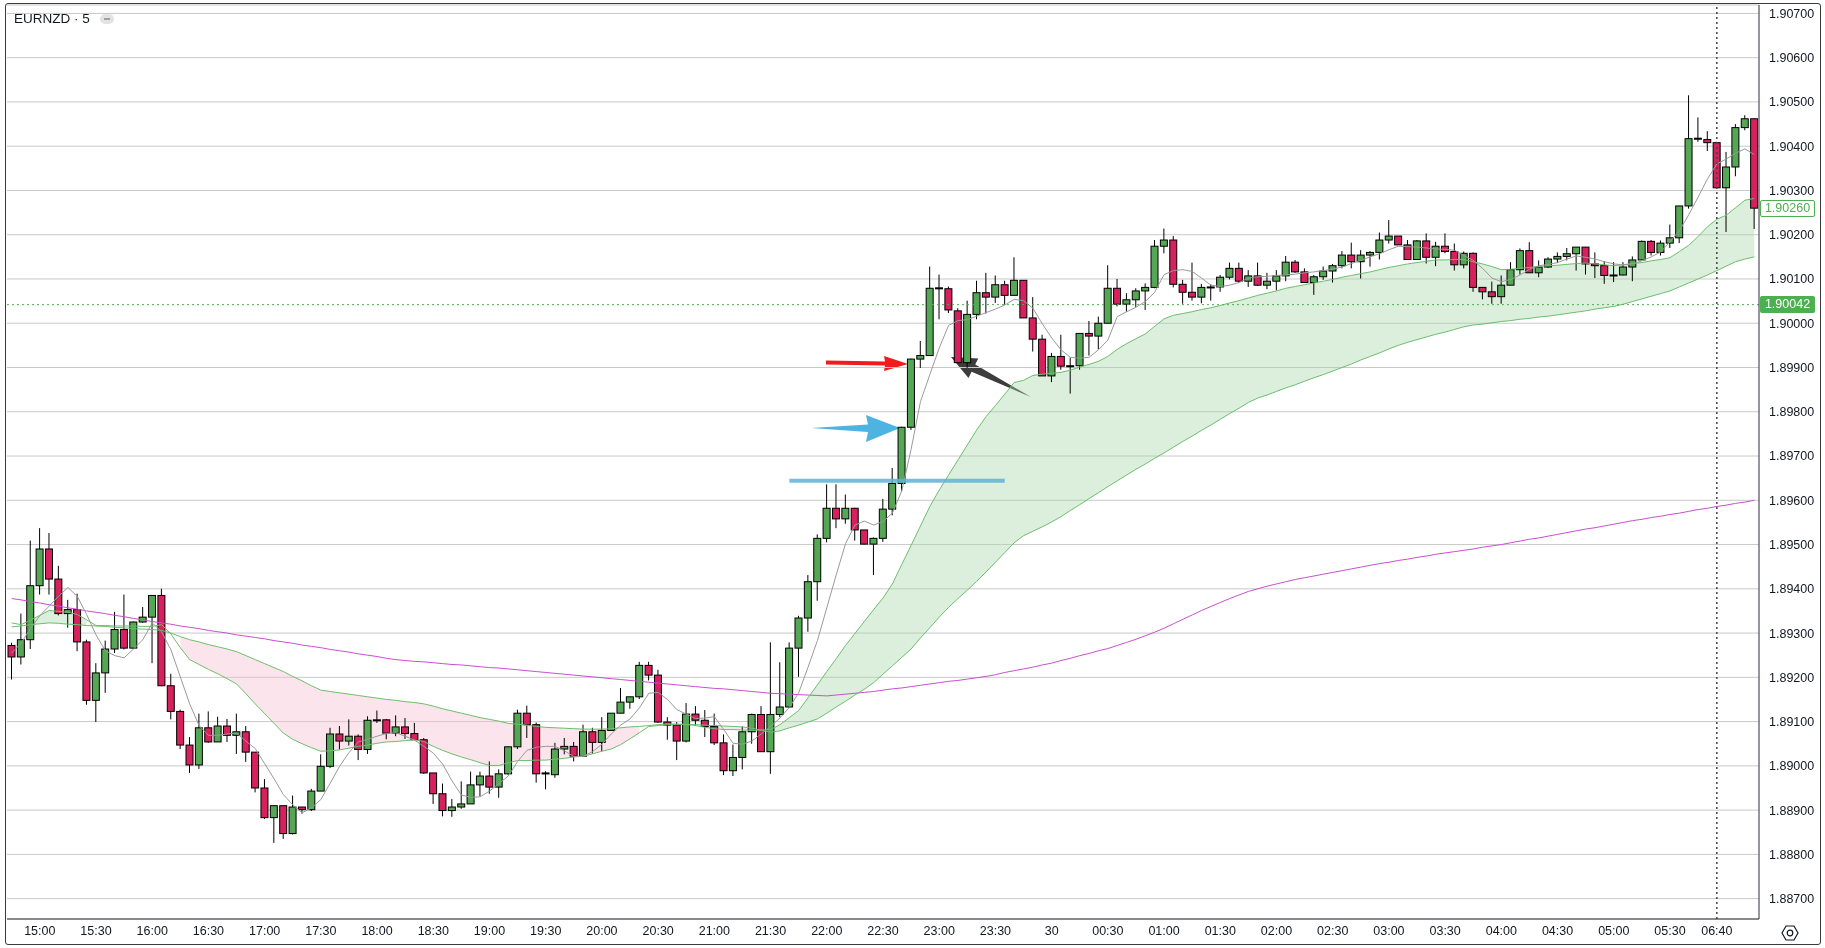 Image resolution: width=1825 pixels, height=948 pixels. Describe the element at coordinates (52, 18) in the screenshot. I see `text: EURNZD · 5` at that location.